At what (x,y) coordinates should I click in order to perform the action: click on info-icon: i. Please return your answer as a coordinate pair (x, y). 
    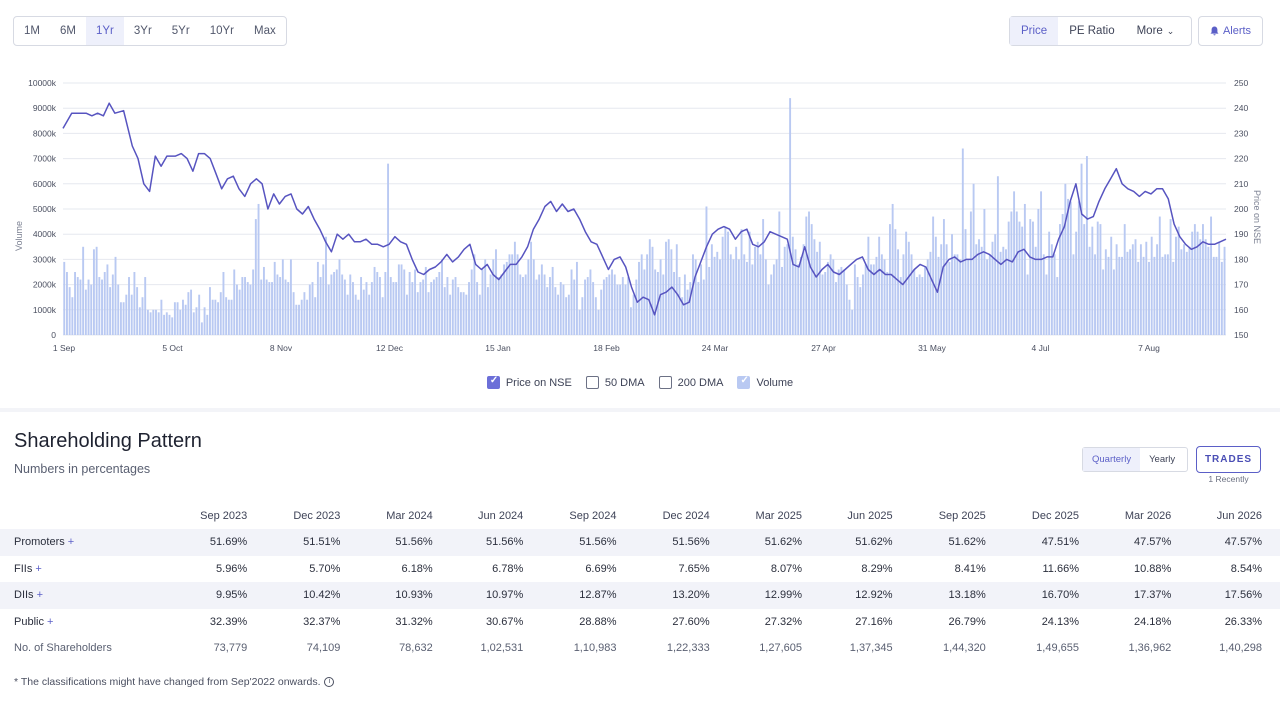
    Looking at the image, I should click on (329, 682).